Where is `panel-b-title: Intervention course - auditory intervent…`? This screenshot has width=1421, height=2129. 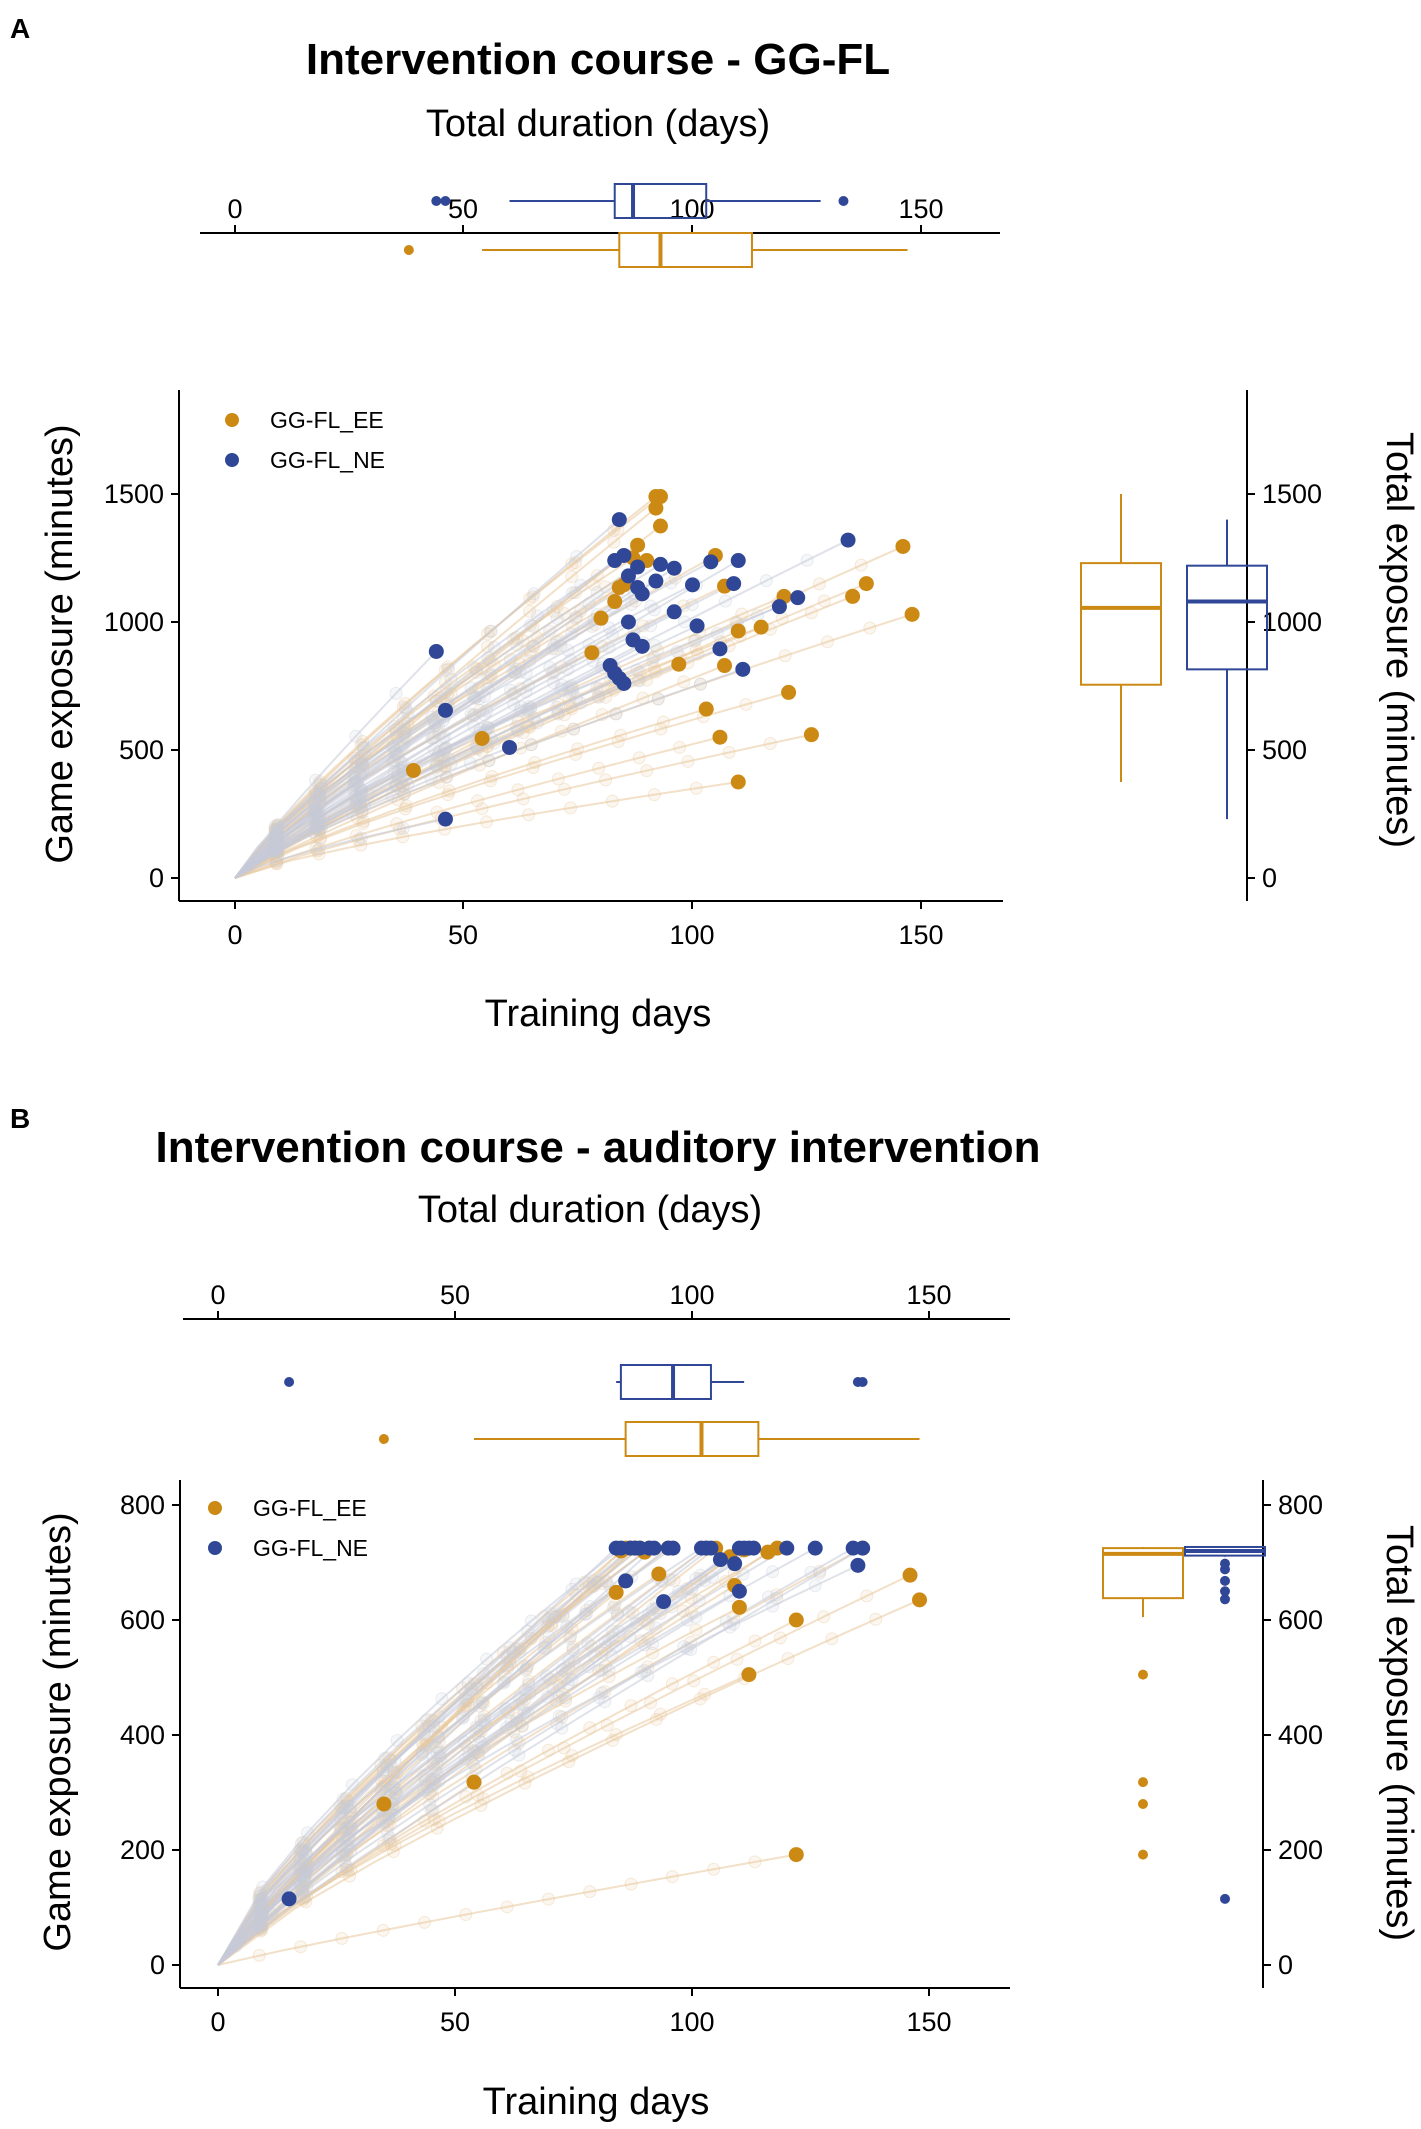 panel-b-title: Intervention course - auditory intervent… is located at coordinates (597, 1147).